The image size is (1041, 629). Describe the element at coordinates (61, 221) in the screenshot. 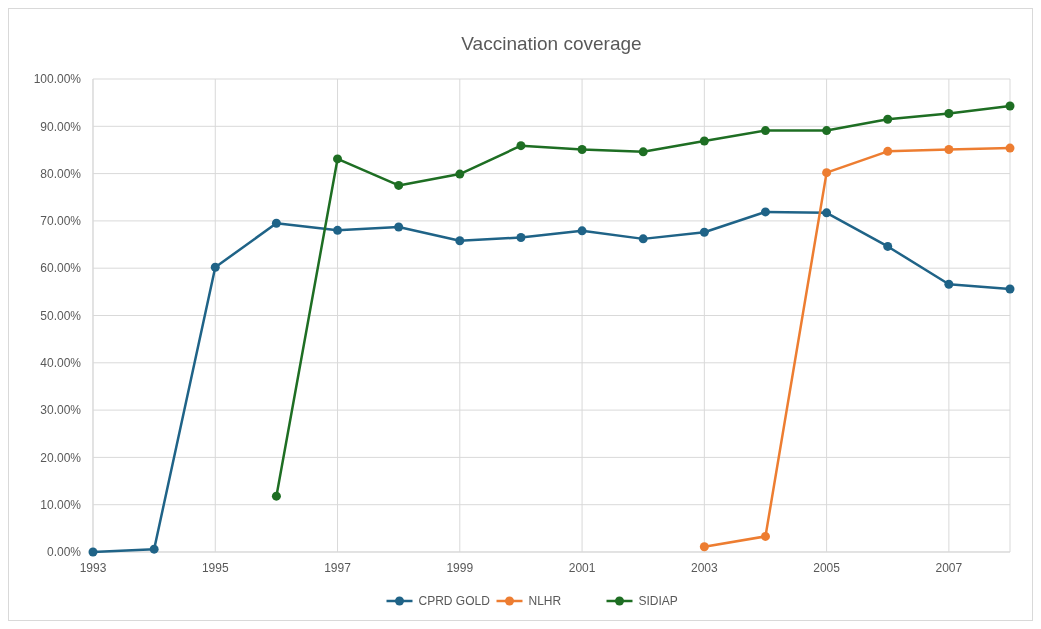

I see `y-tick-label: 70.00%` at that location.